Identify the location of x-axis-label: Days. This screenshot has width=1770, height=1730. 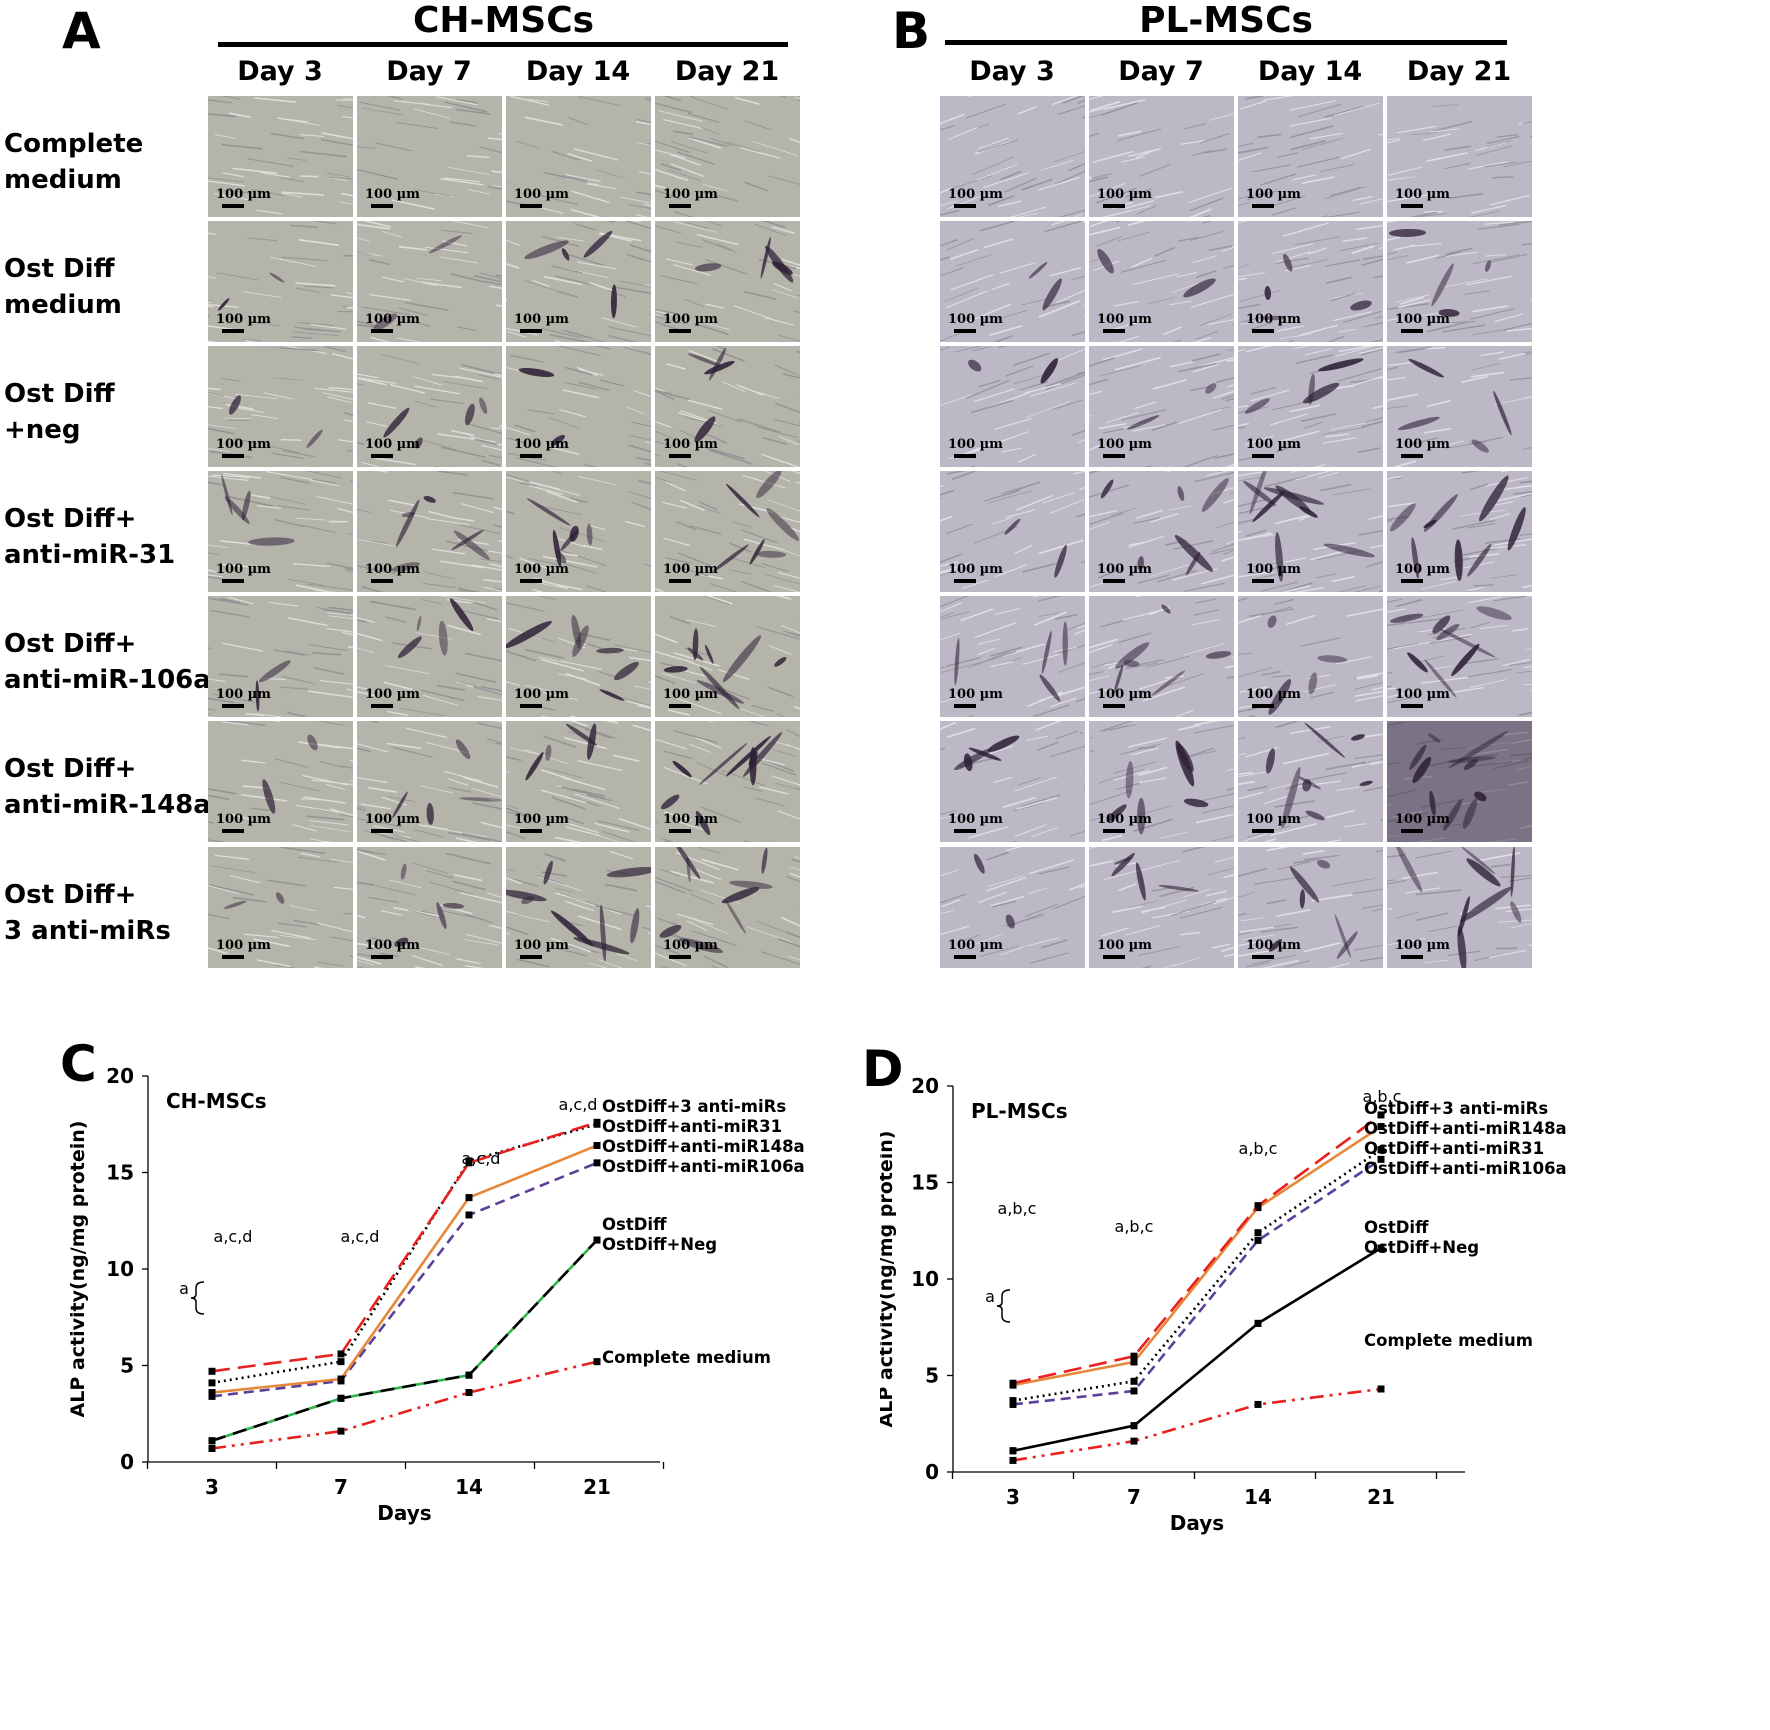
(1197, 1523).